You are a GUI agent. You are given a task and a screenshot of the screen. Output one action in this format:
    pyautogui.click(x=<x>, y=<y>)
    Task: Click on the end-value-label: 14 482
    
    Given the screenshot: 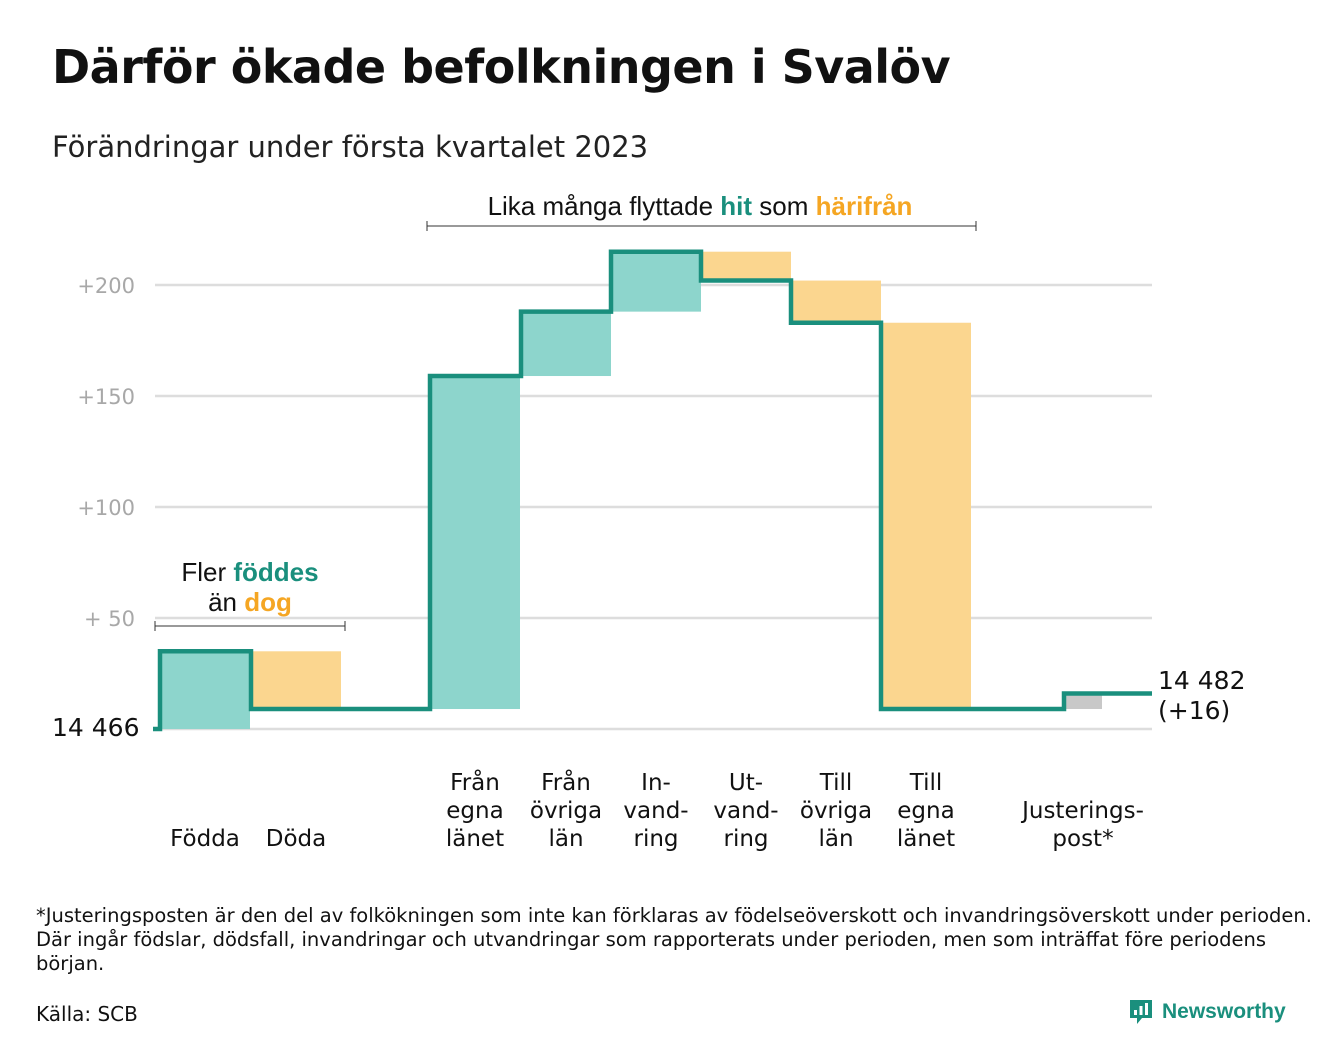 What is the action you would take?
    pyautogui.click(x=1201, y=680)
    